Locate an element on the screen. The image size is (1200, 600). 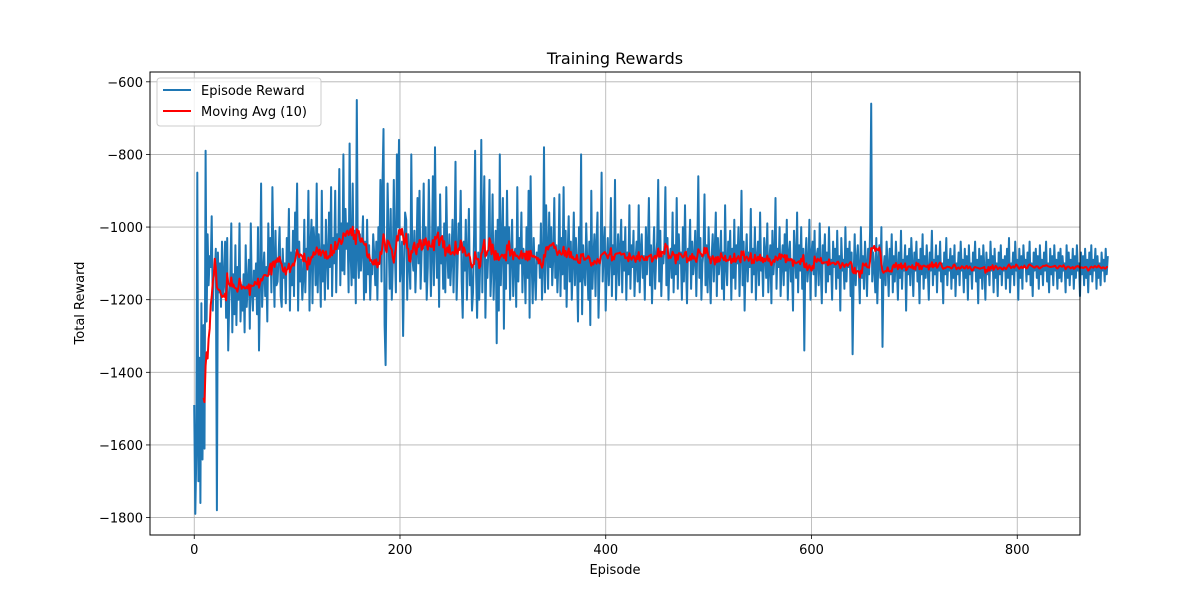
x-axis-ticks: 0 200 400 600 800 is located at coordinates (610, 546).